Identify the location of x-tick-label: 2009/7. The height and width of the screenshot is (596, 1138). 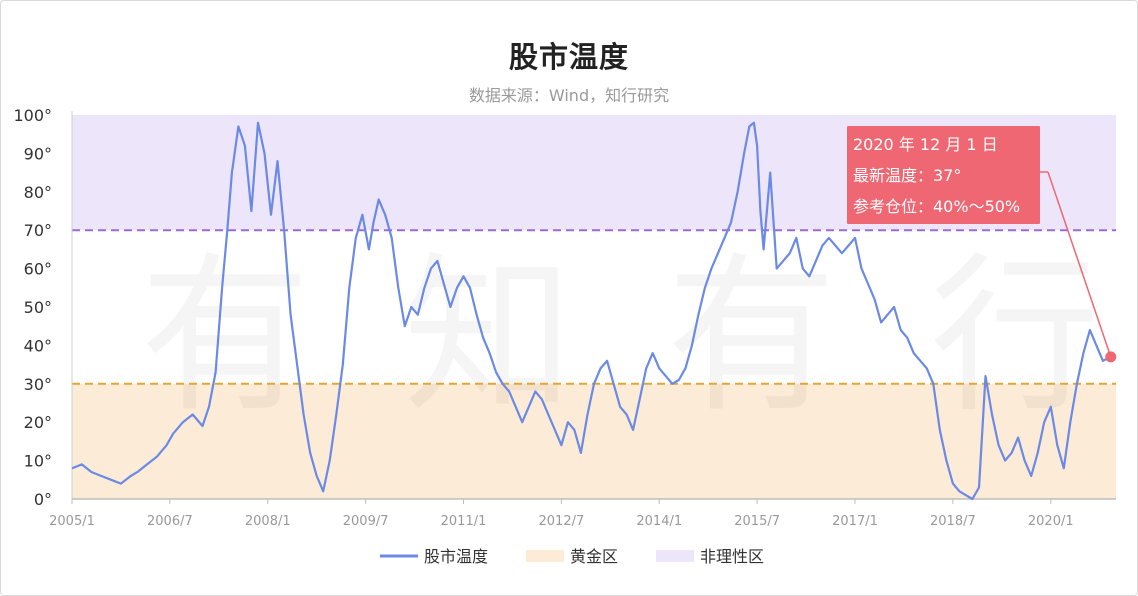
(366, 521).